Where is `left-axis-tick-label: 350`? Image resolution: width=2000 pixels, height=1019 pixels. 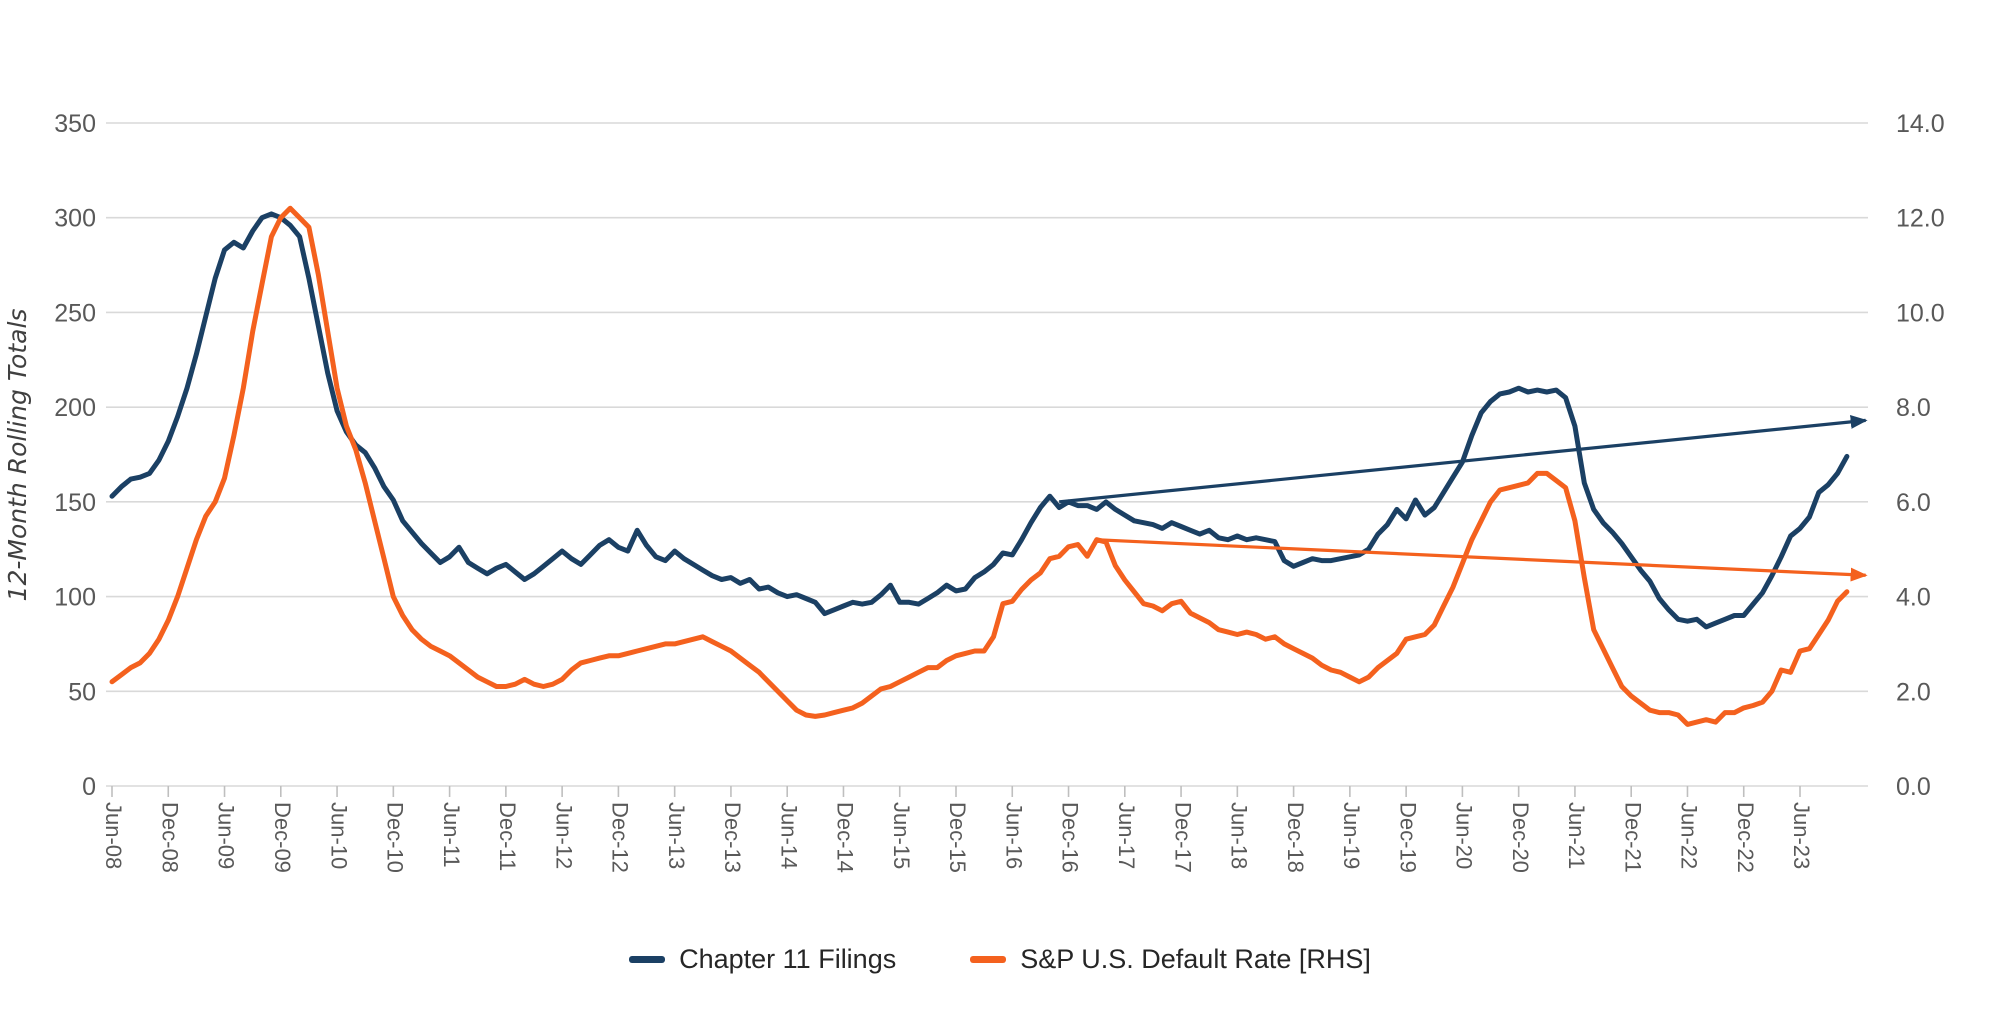
left-axis-tick-label: 350 is located at coordinates (75, 124).